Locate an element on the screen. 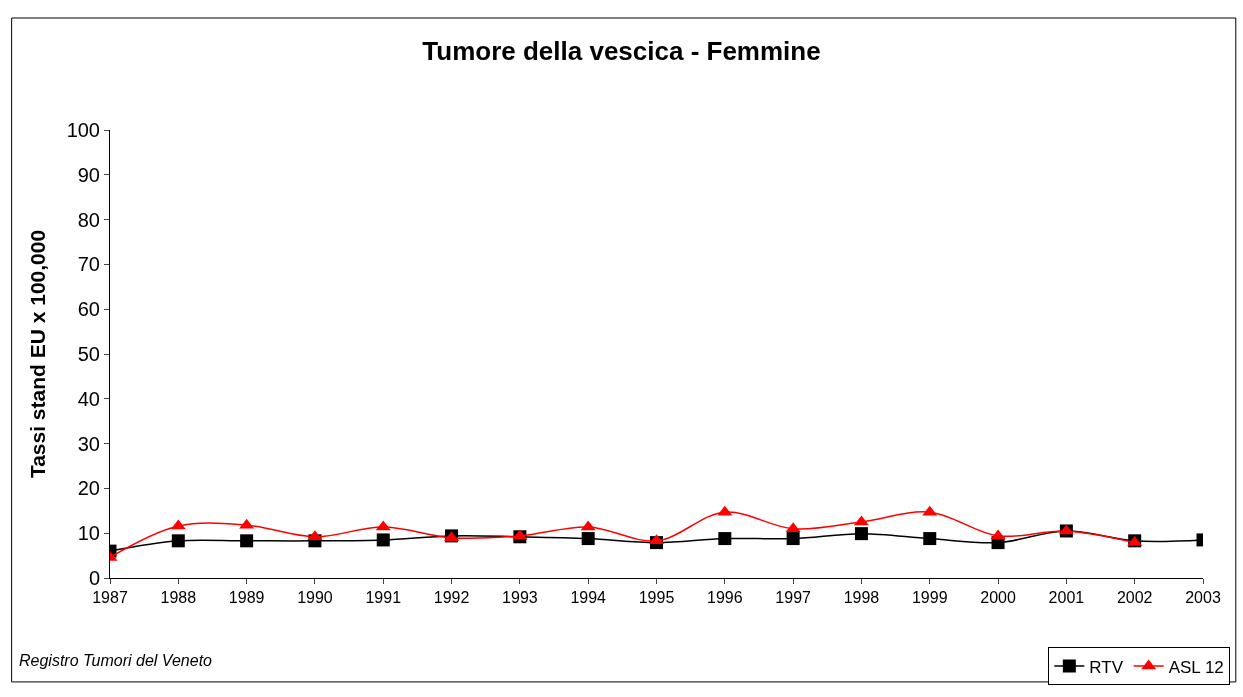  x-tick-label: 1991 is located at coordinates (383, 598).